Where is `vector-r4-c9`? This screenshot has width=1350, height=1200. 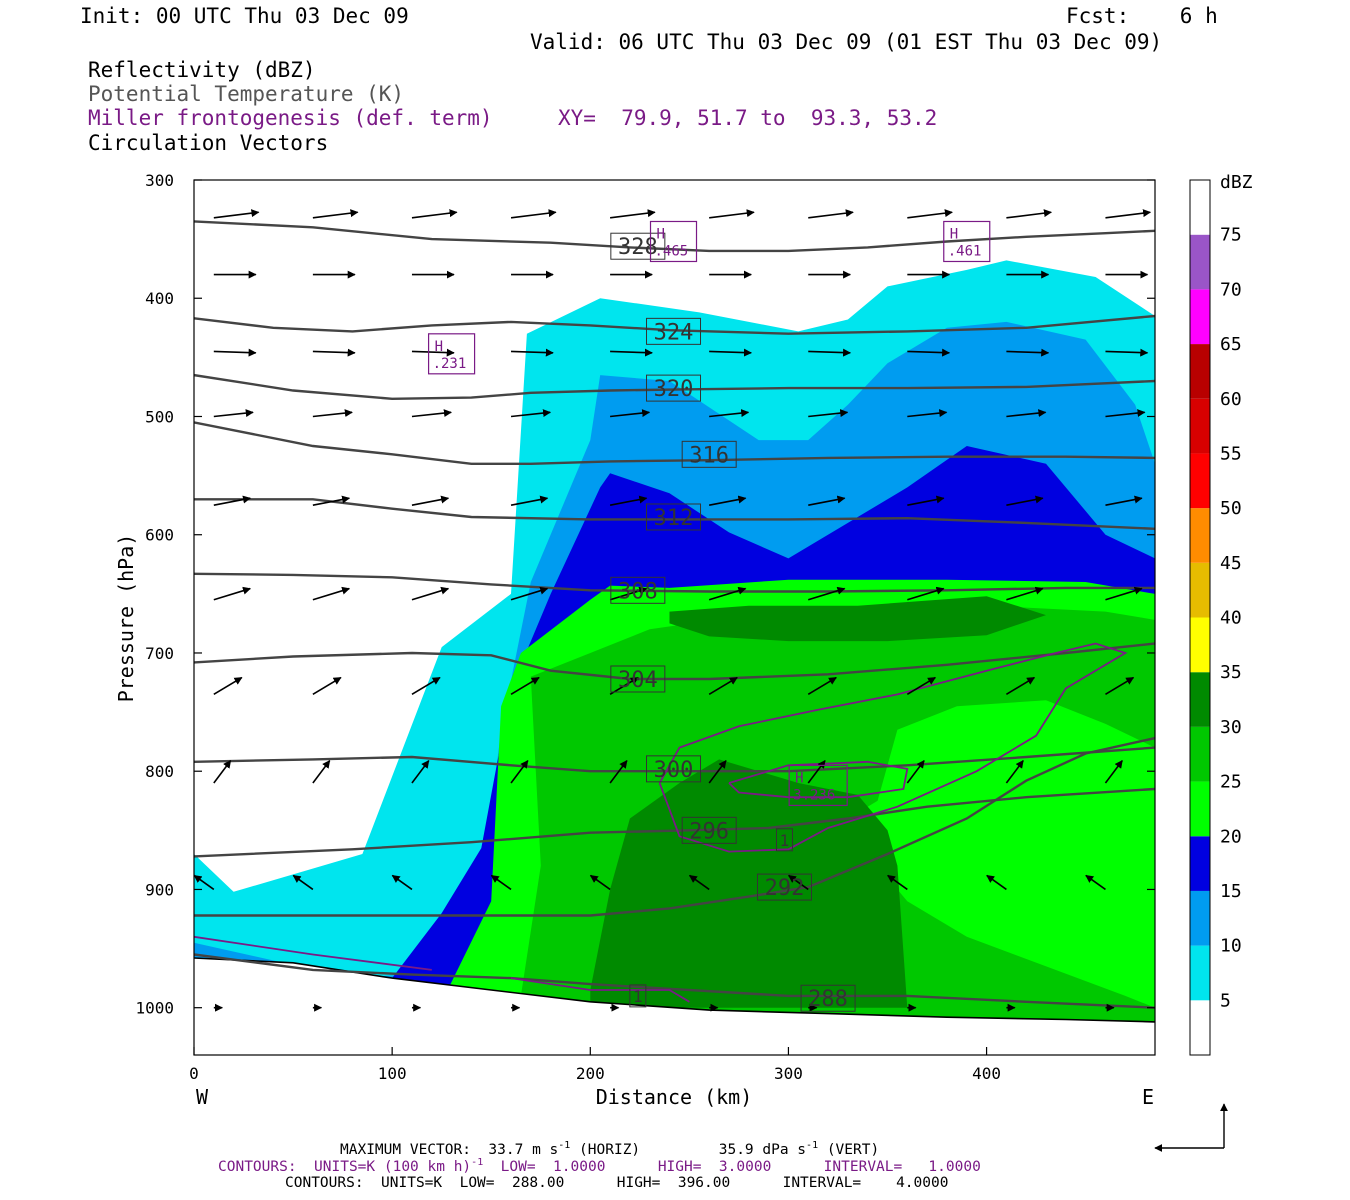 vector-r4-c9 is located at coordinates (1124, 500).